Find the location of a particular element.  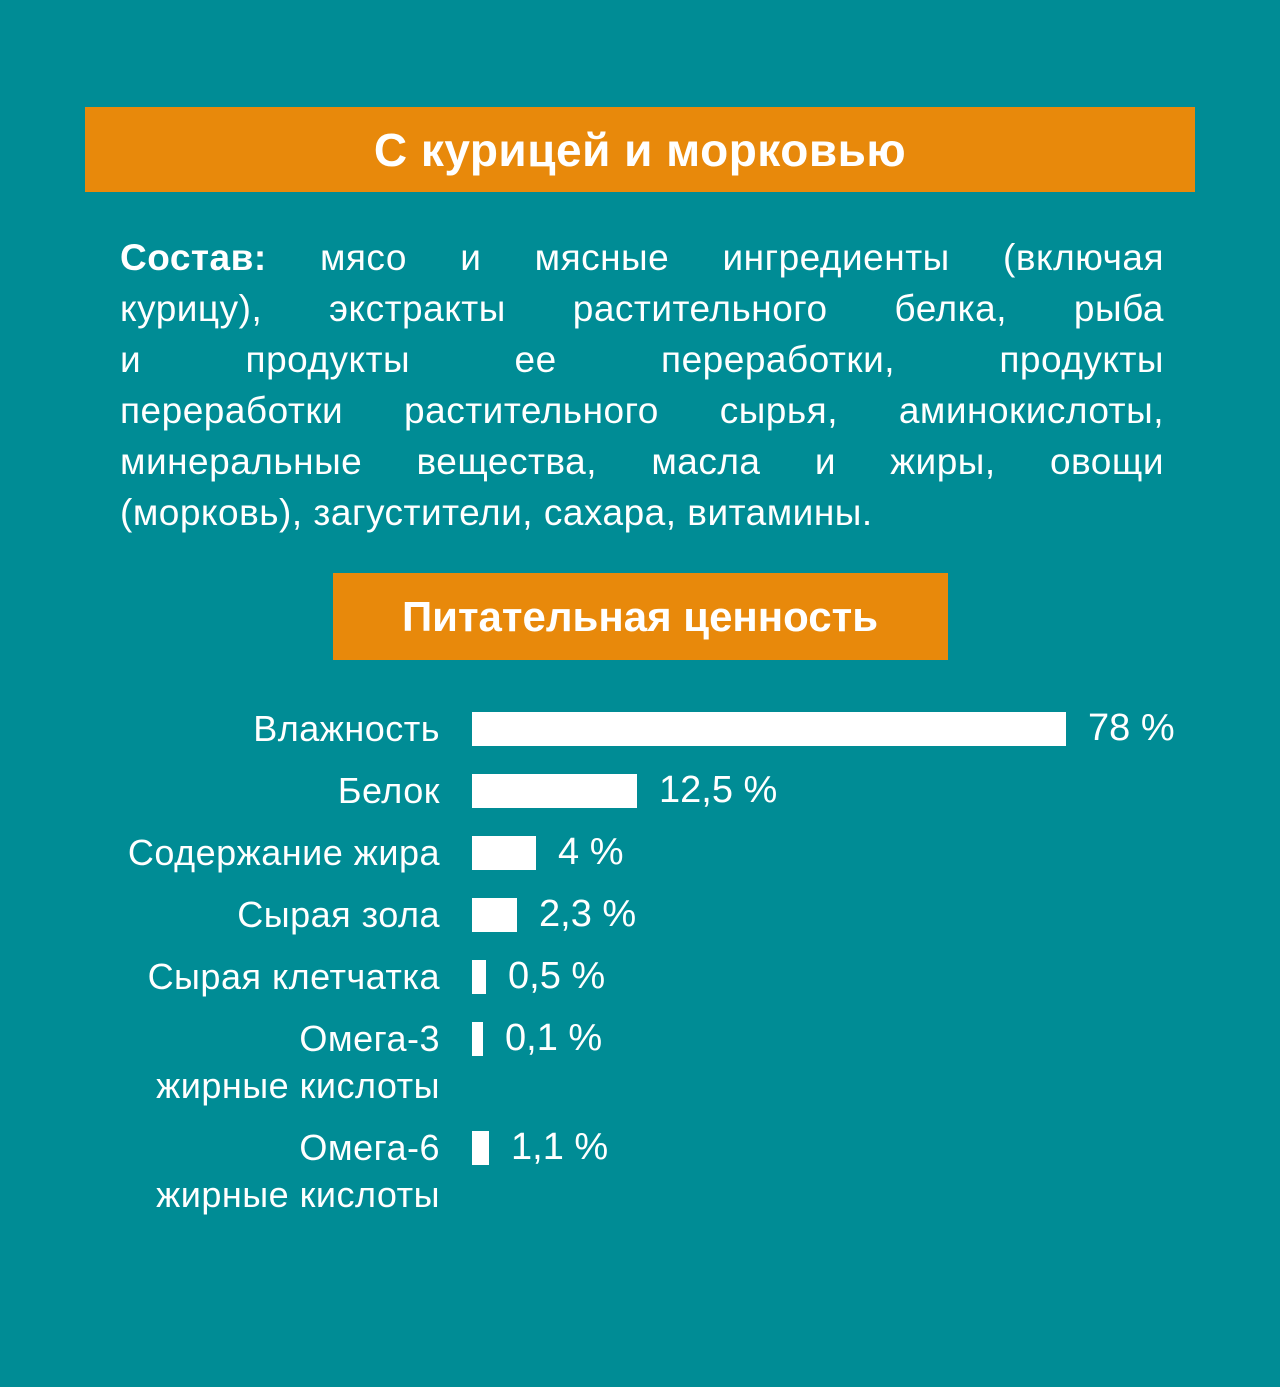

nutrition-banner-label: Питательная ценность is located at coordinates (640, 616).